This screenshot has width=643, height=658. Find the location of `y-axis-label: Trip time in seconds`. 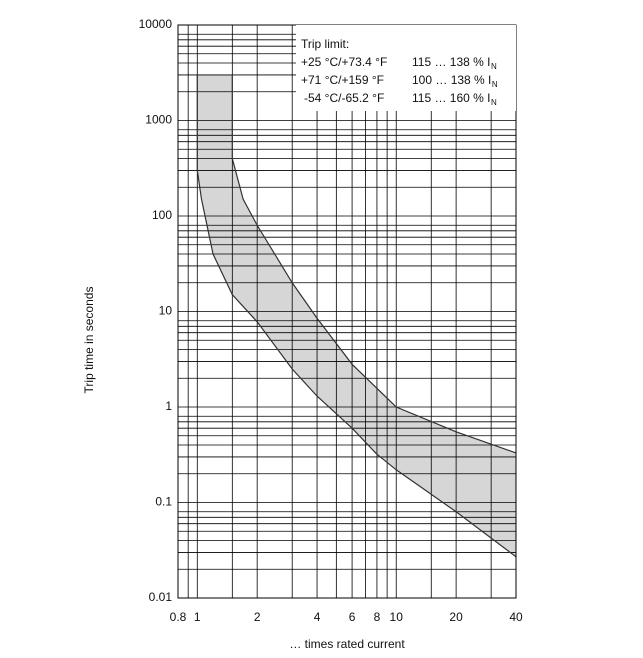

y-axis-label: Trip time in seconds is located at coordinates (89, 340).